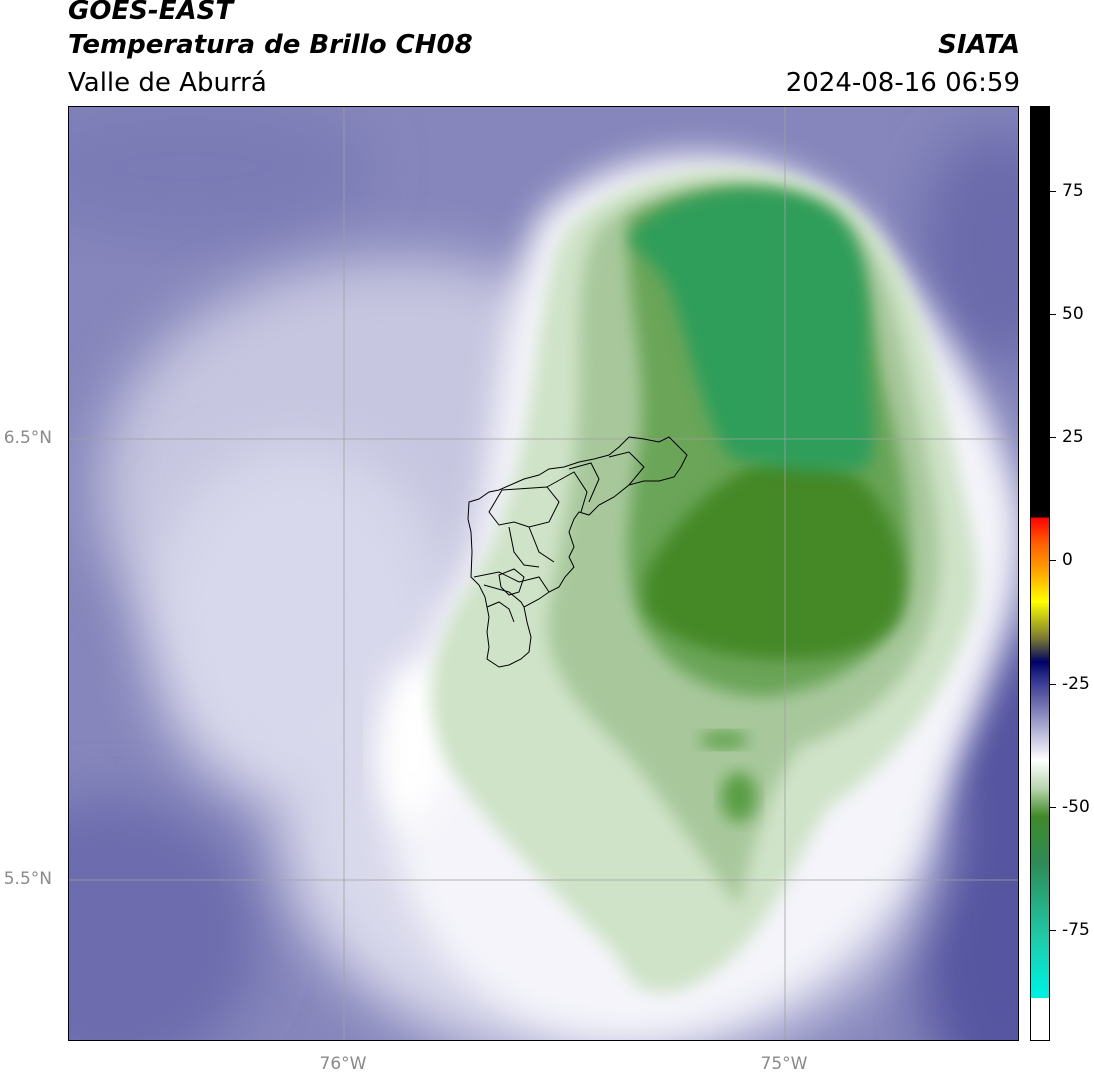 Image resolution: width=1094 pixels, height=1078 pixels. What do you see at coordinates (1076, 930) in the screenshot?
I see `colorbar-label-minus-75: -75` at bounding box center [1076, 930].